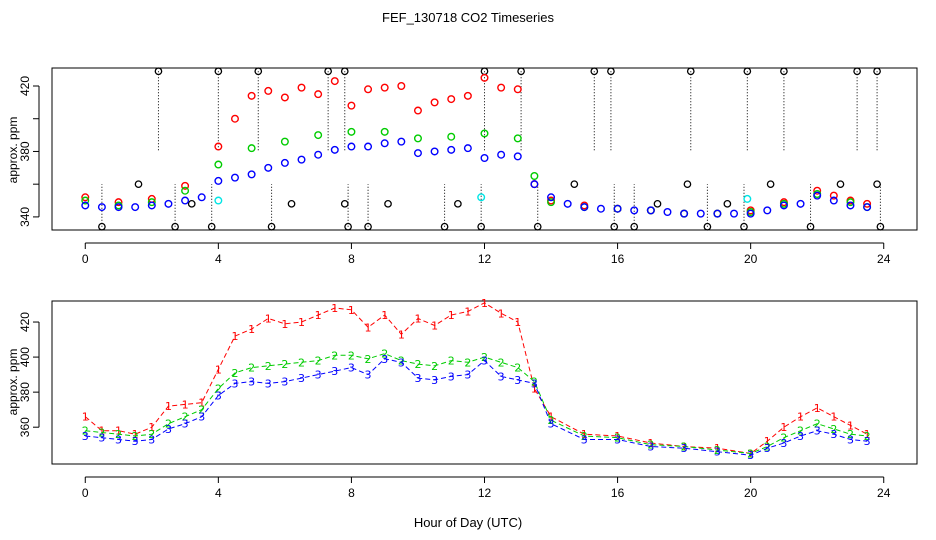 The height and width of the screenshot is (540, 936). What do you see at coordinates (751, 493) in the screenshot?
I see `x-tick-label: 20` at bounding box center [751, 493].